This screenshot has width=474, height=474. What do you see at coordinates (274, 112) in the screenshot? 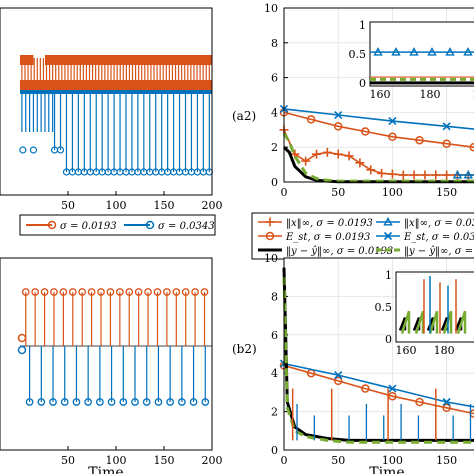
I see `y-tick-label: 4` at bounding box center [274, 112].